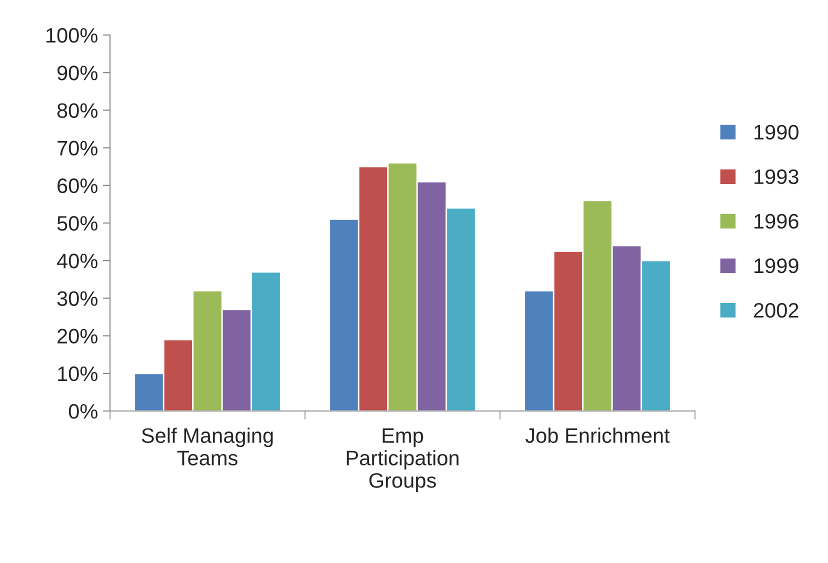 The height and width of the screenshot is (563, 828). Describe the element at coordinates (776, 310) in the screenshot. I see `legend-label: 2002` at that location.